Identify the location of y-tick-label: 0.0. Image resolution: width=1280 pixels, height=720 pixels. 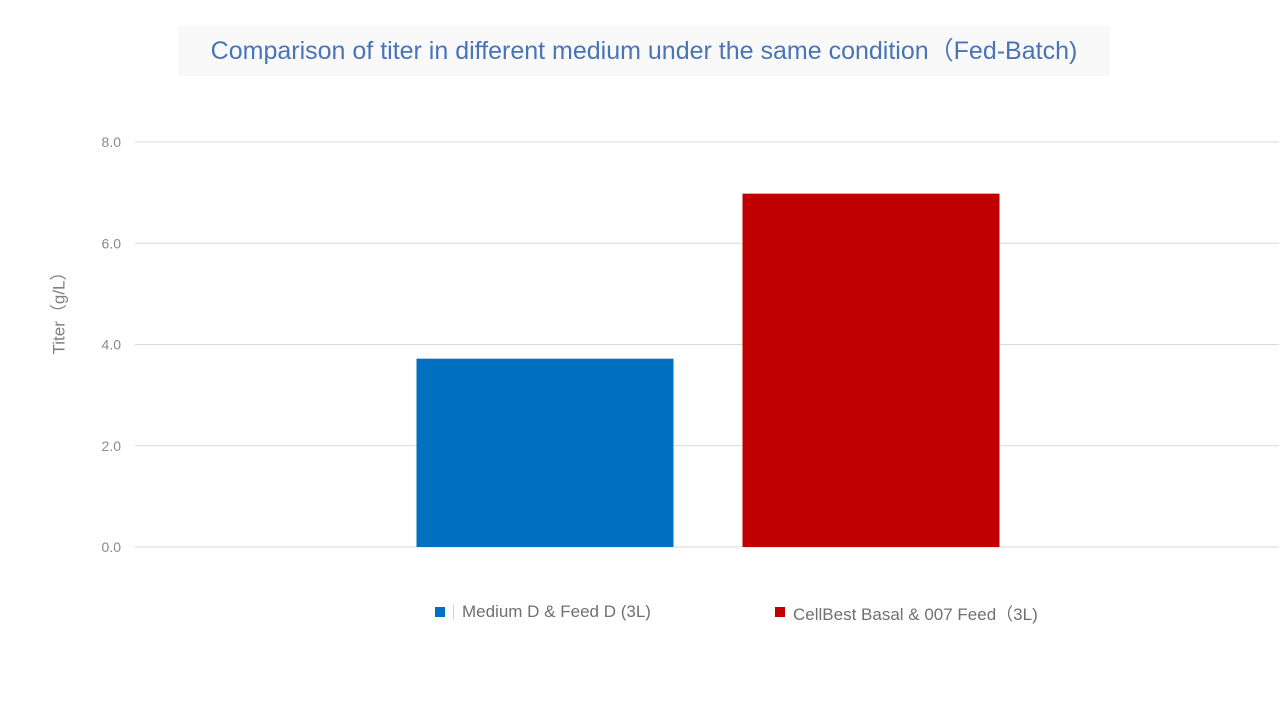
(112, 547).